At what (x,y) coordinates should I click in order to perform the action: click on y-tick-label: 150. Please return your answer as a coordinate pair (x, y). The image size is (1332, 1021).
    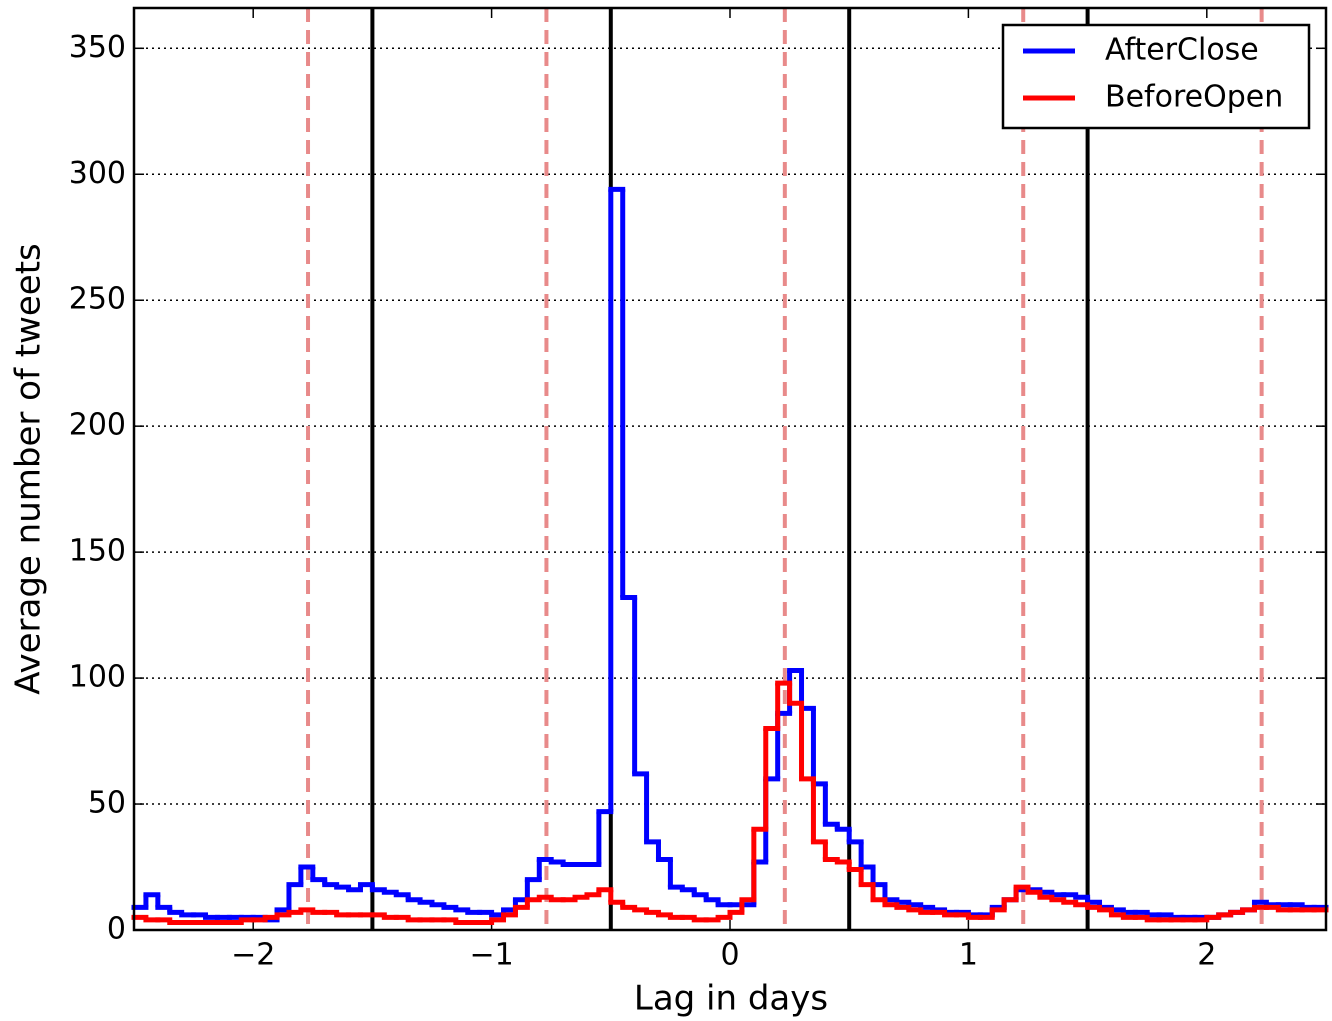
    Looking at the image, I should click on (97, 551).